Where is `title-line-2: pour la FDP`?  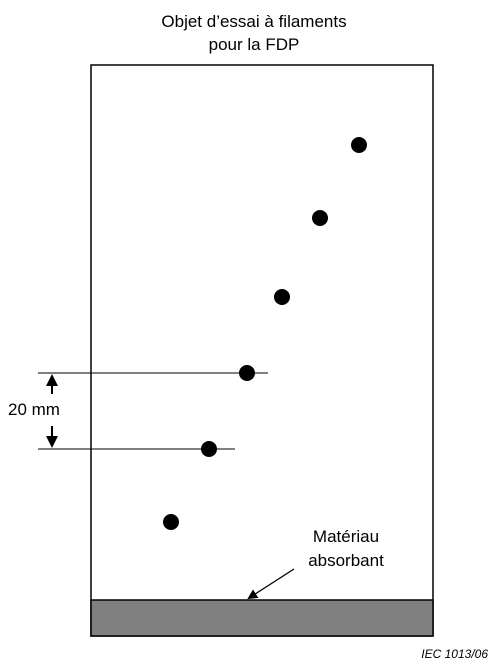
title-line-2: pour la FDP is located at coordinates (254, 44).